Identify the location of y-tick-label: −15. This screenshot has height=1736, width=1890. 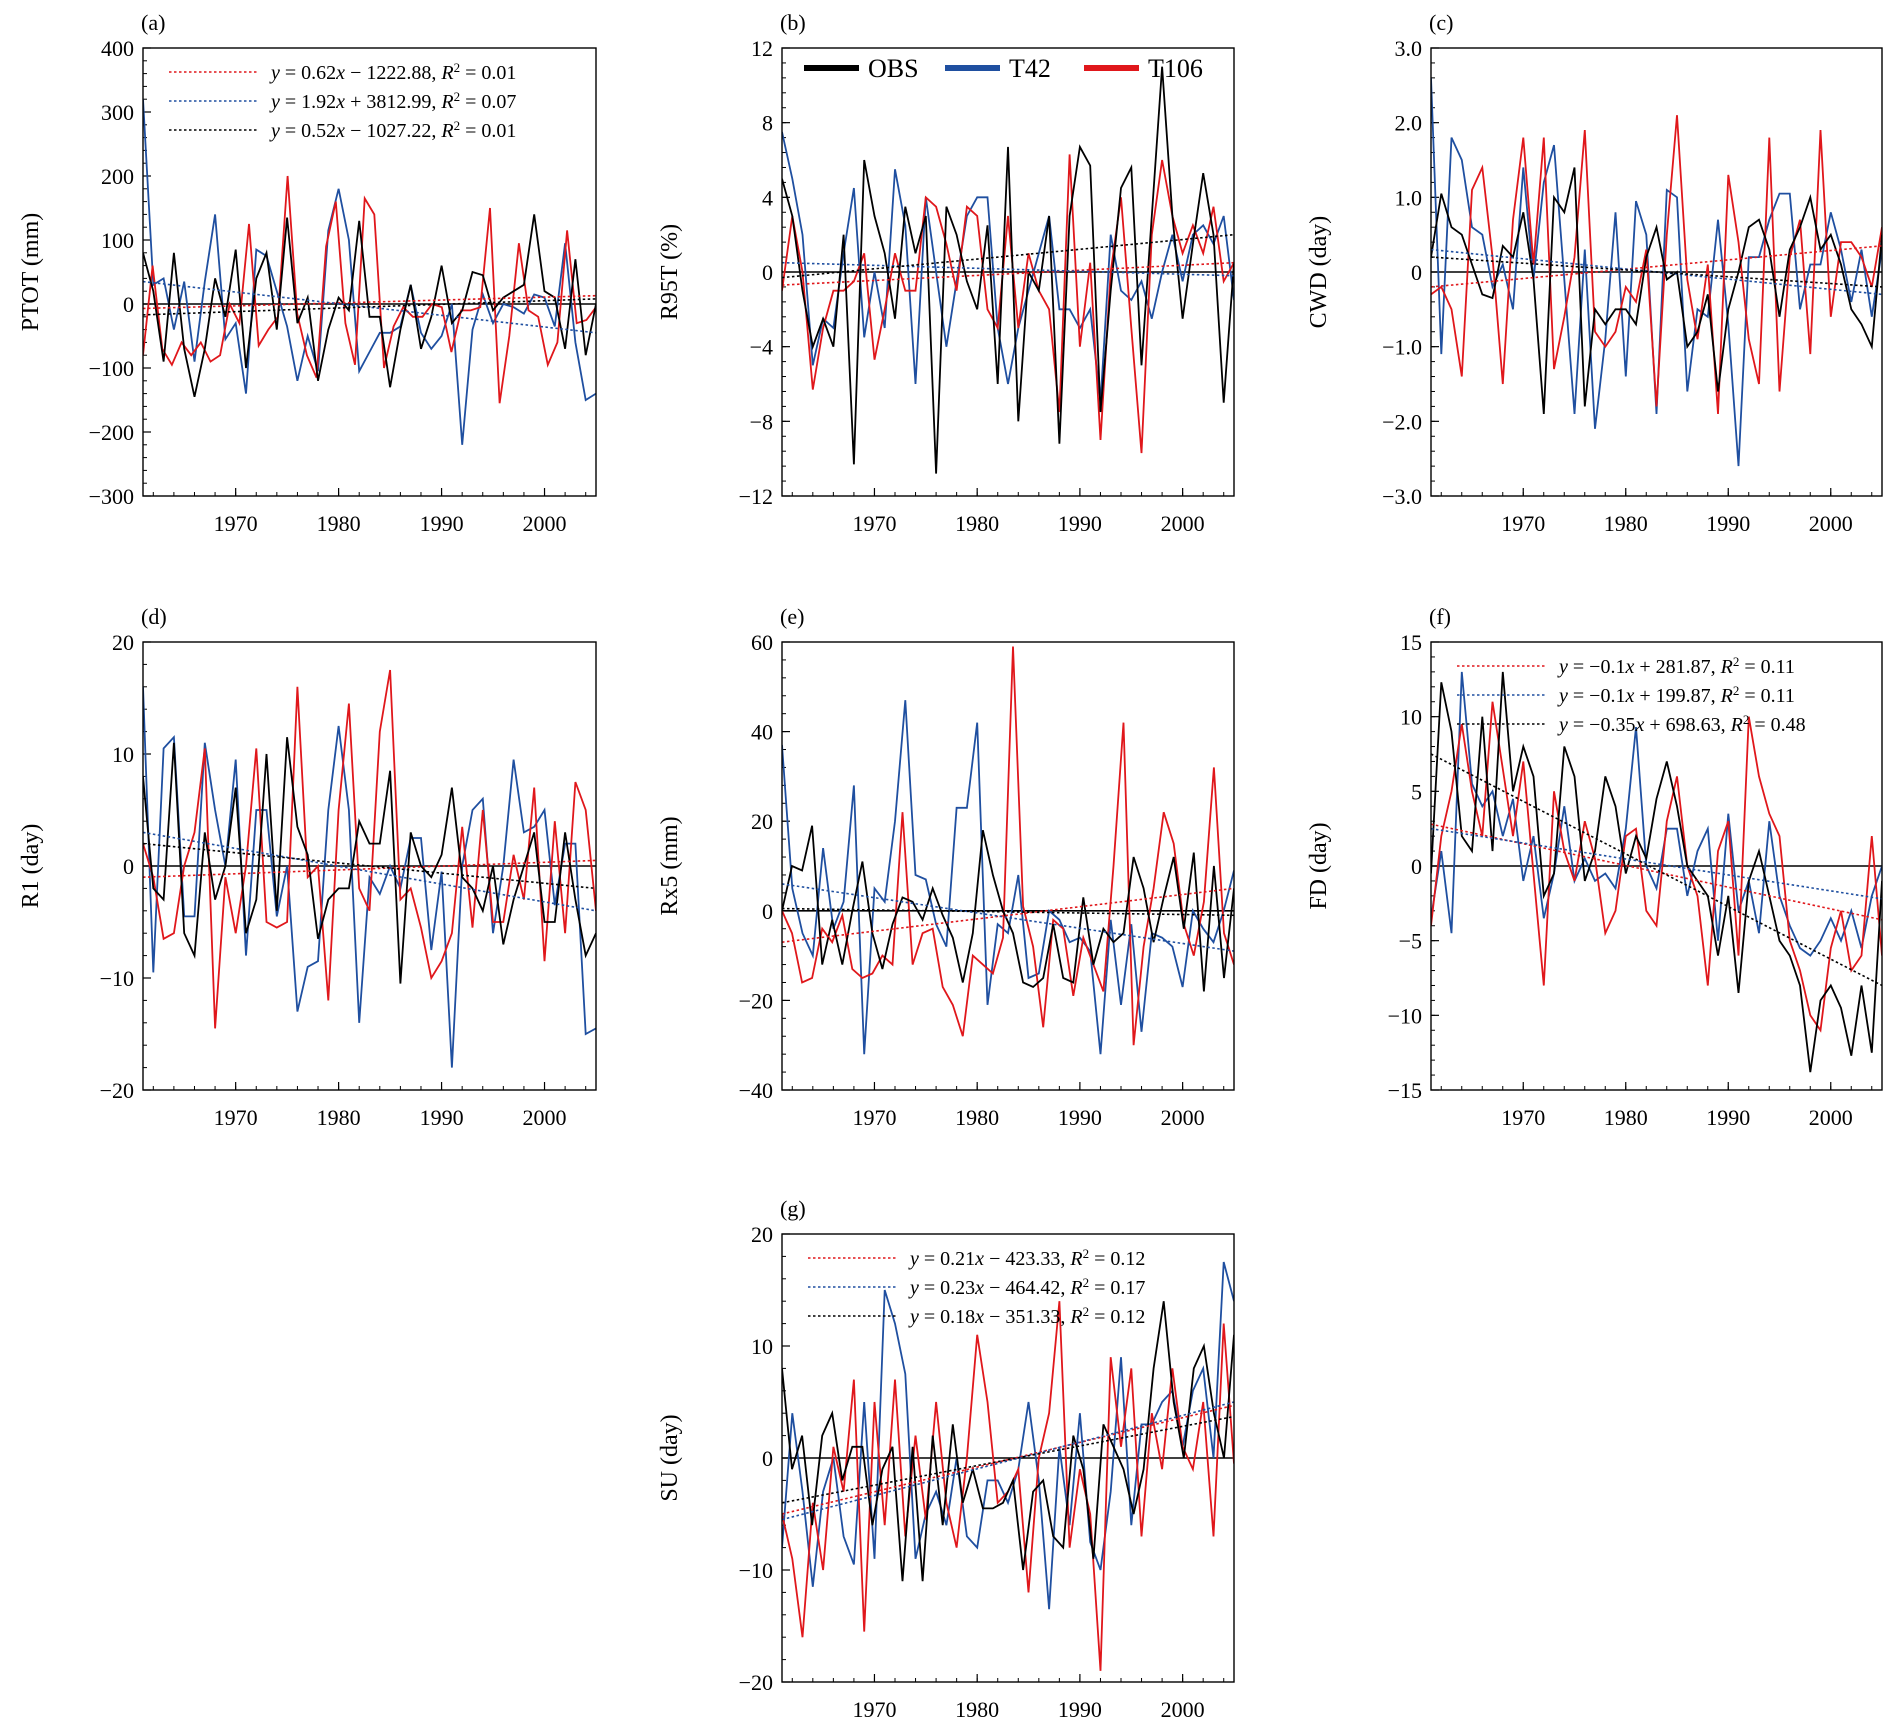
(1405, 1090).